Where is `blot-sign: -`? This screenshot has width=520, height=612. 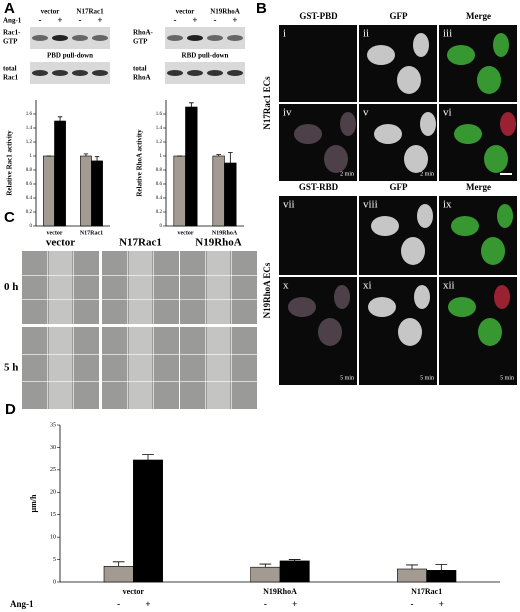 blot-sign: - is located at coordinates (175, 20).